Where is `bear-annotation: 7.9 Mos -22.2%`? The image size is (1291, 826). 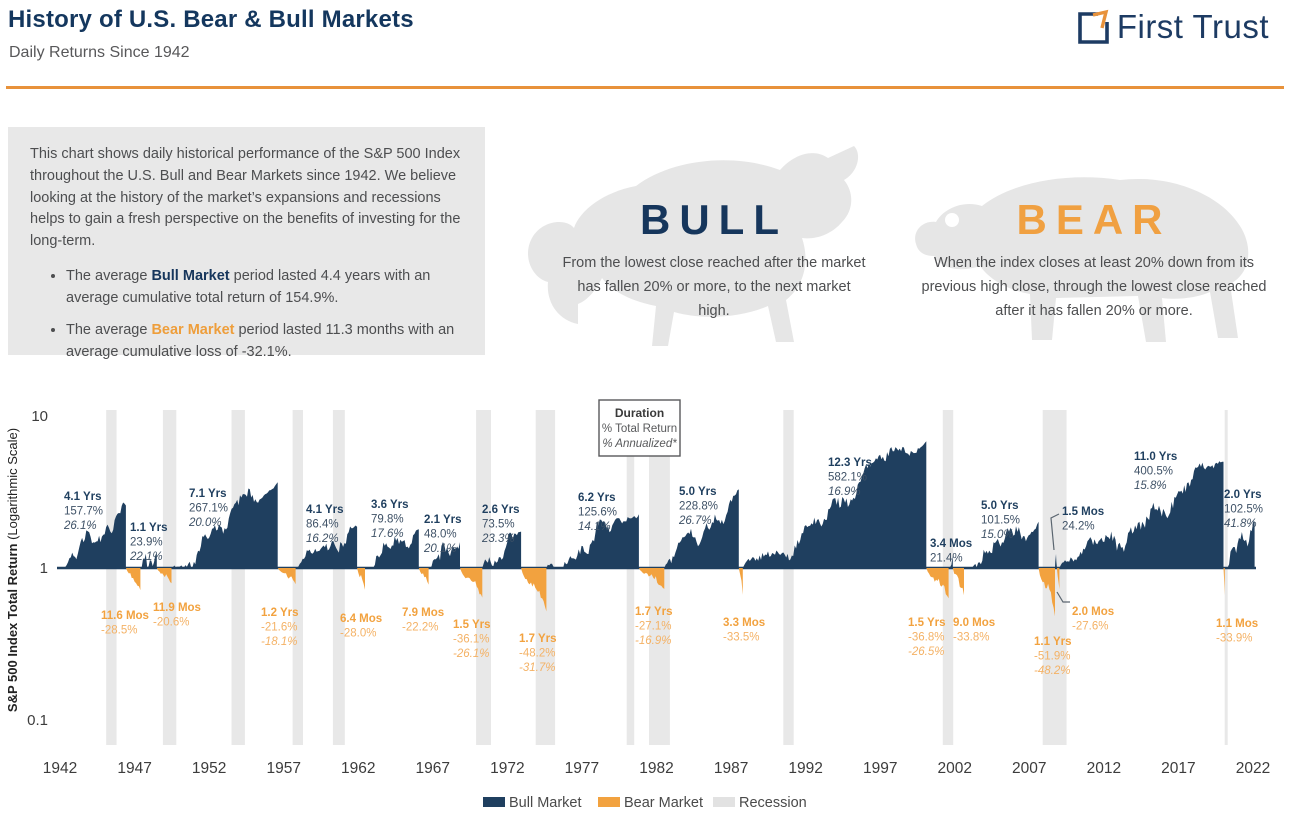 bear-annotation: 7.9 Mos -22.2% is located at coordinates (423, 620).